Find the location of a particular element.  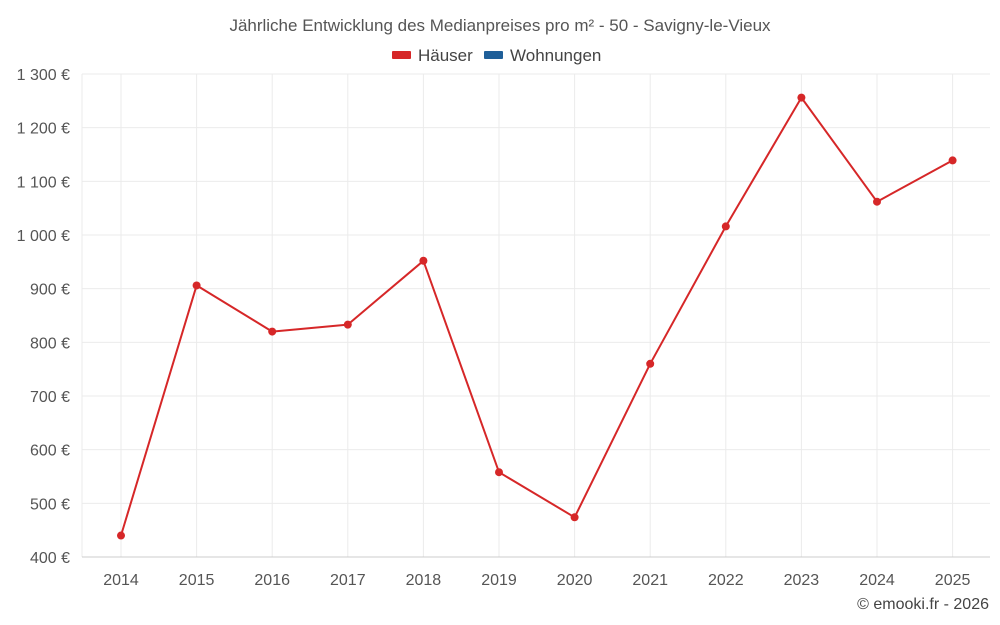

y-tick-label: 800 € is located at coordinates (50, 343).